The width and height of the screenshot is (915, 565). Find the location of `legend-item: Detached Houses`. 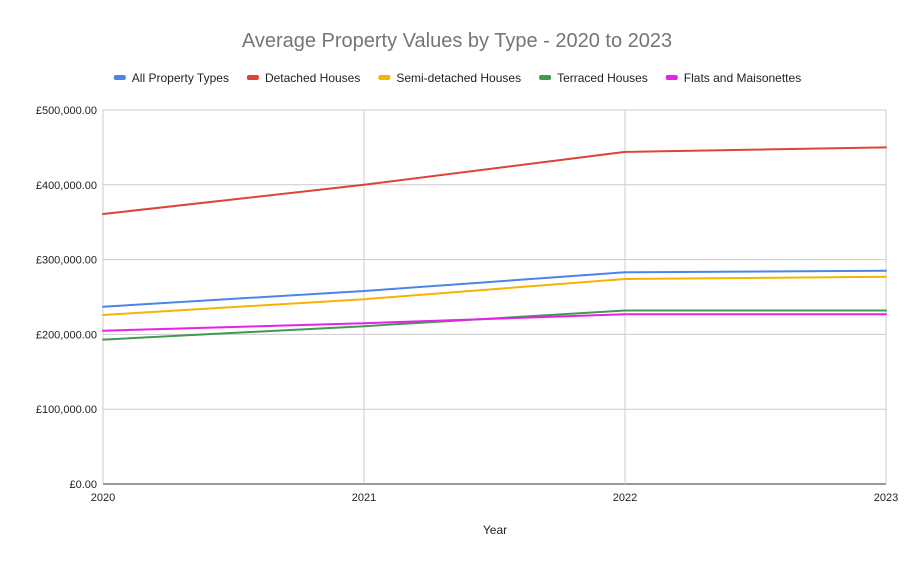

legend-item: Detached Houses is located at coordinates (303, 78).